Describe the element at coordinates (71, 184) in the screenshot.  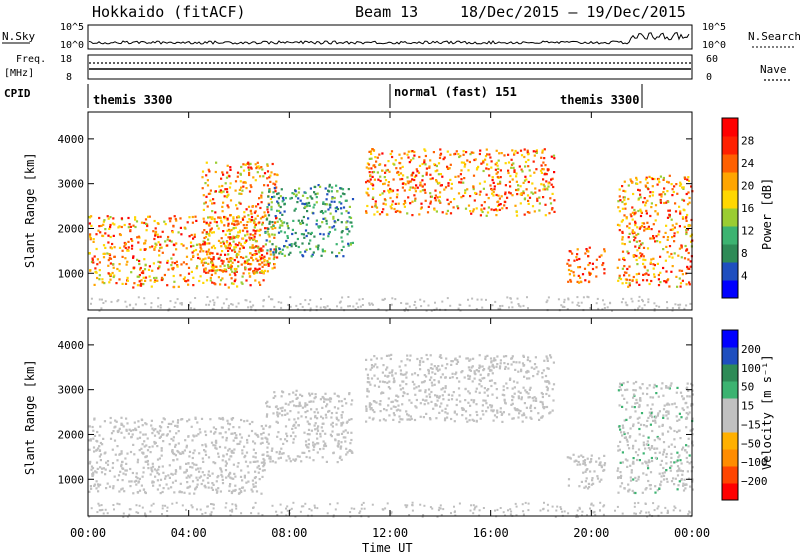
I see `y-tick-label: 3000` at that location.